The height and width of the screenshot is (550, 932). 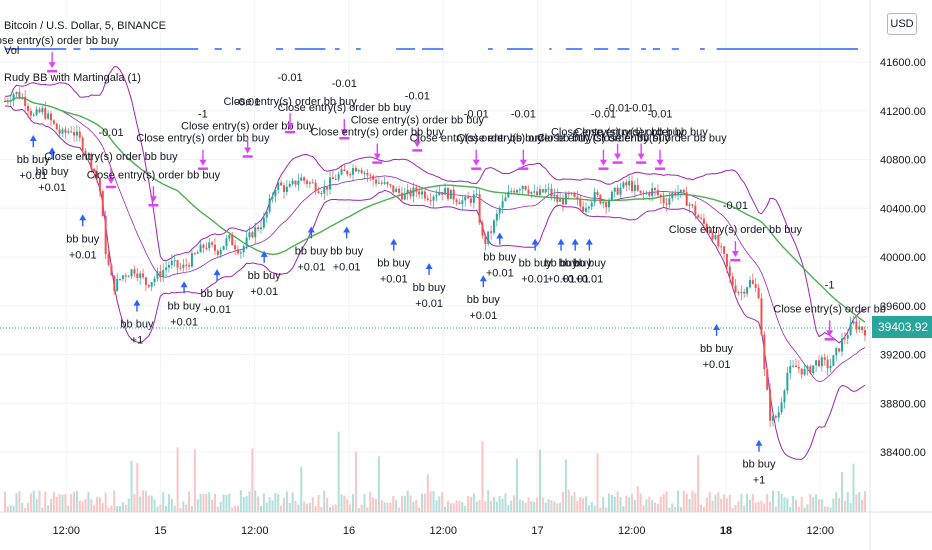 What do you see at coordinates (72, 78) in the screenshot?
I see `strategy-legend: Rudy BB with Martingala (1)` at bounding box center [72, 78].